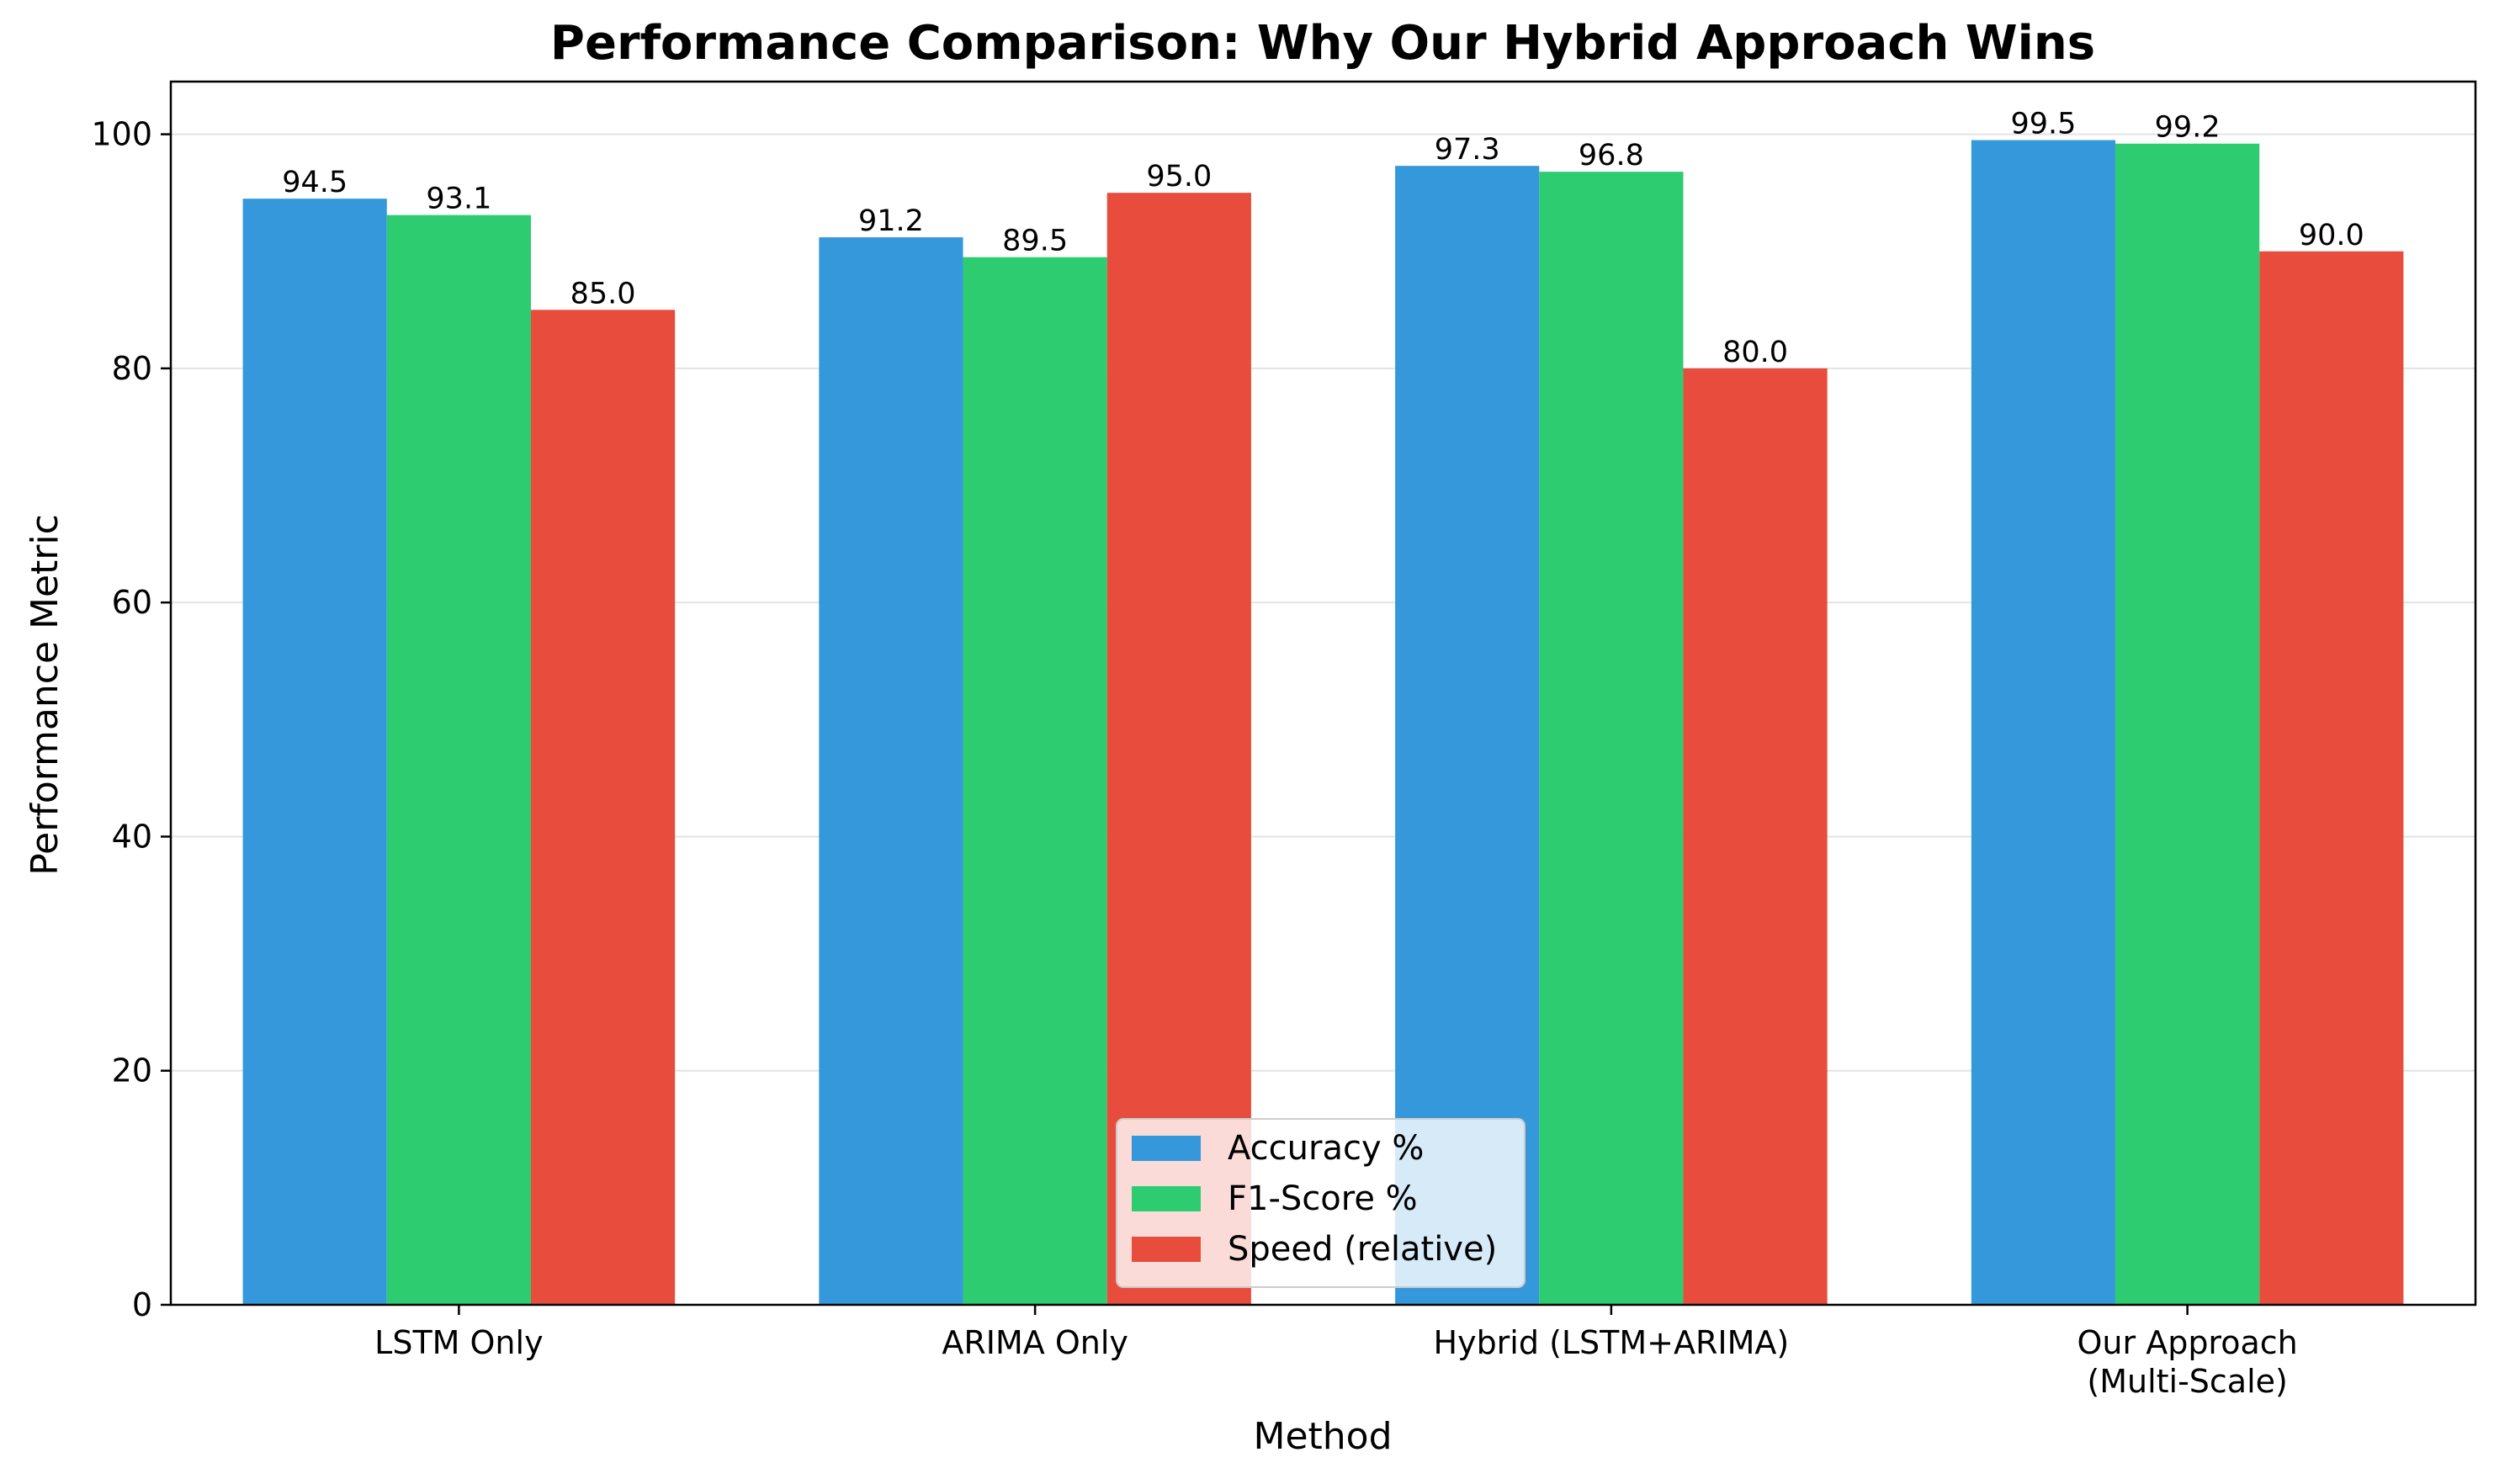  I want to click on data-label: 85.0, so click(603, 293).